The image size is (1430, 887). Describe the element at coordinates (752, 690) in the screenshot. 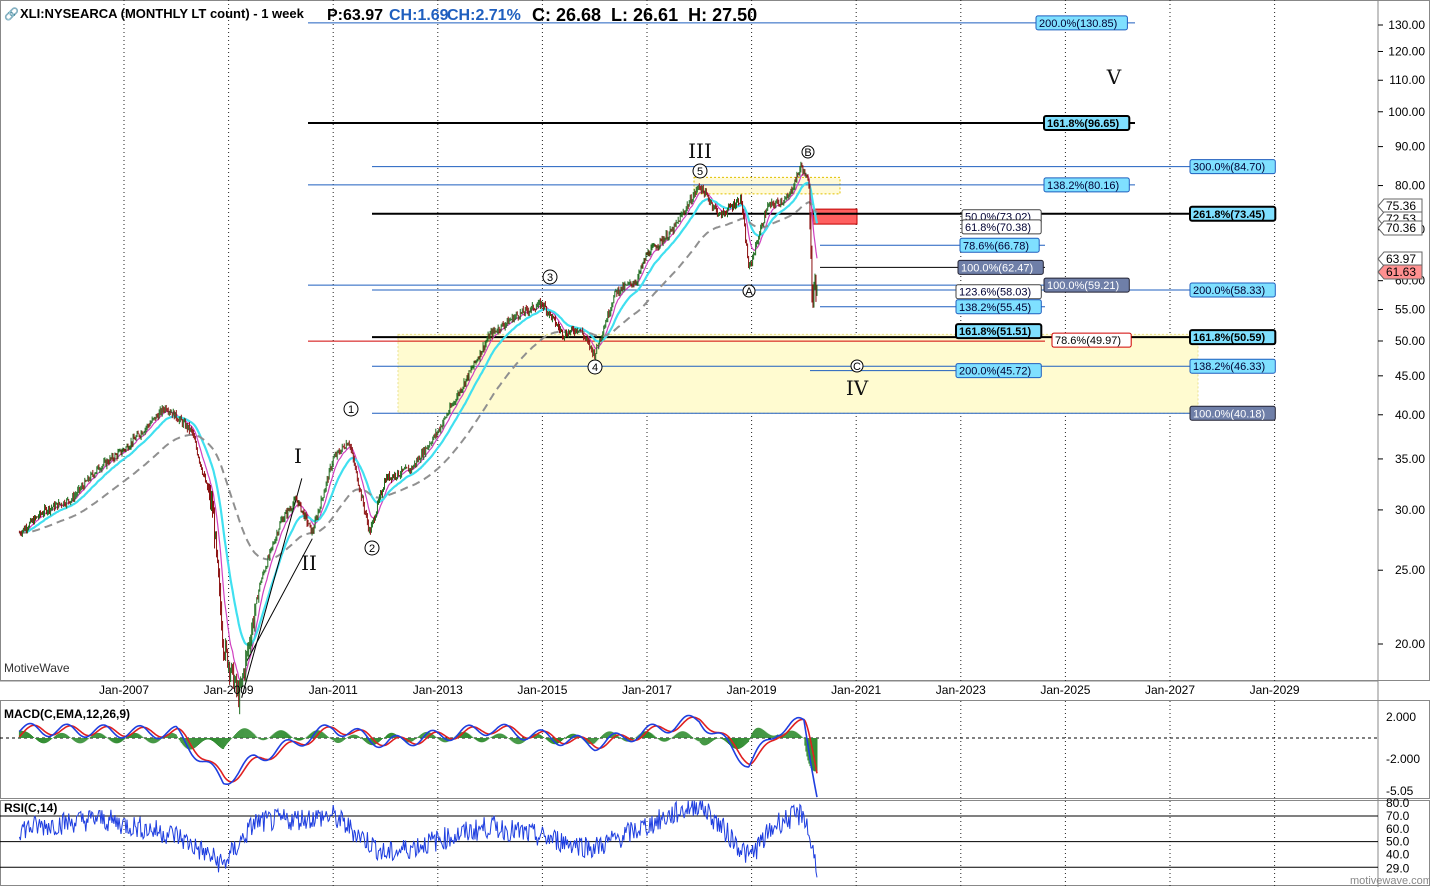

I see `x-tick-label: Jan-2019` at that location.